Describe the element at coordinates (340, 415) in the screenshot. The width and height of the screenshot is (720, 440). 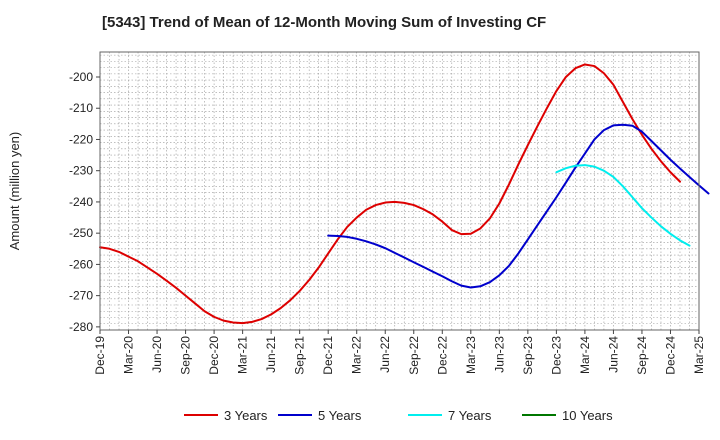
I see `legend-label-5-years: 5 Years` at that location.